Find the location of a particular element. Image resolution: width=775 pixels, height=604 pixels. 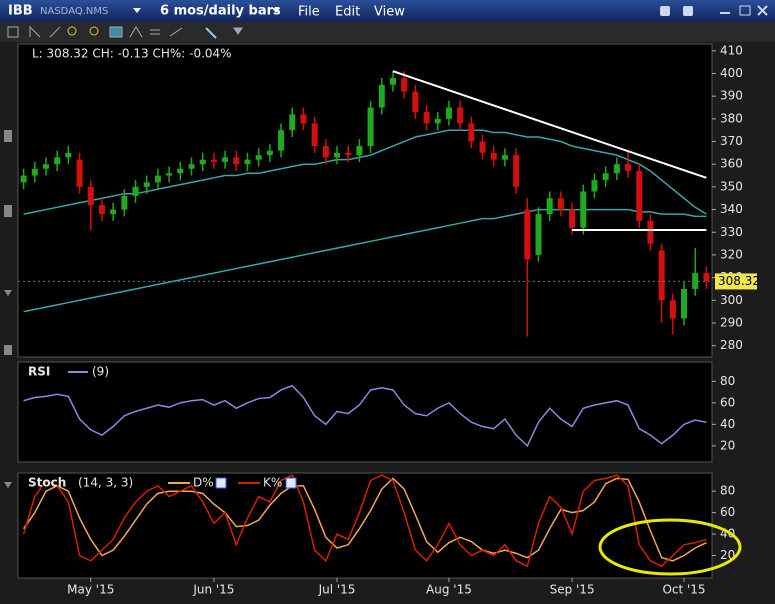

y-tick-label: 340 is located at coordinates (731, 209).